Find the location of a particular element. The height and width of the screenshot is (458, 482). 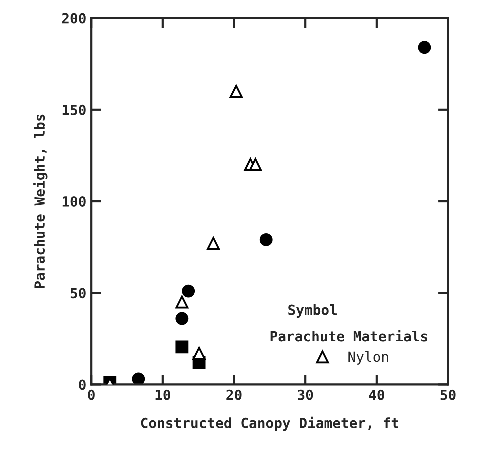

x-tick-label: 10 is located at coordinates (163, 395).